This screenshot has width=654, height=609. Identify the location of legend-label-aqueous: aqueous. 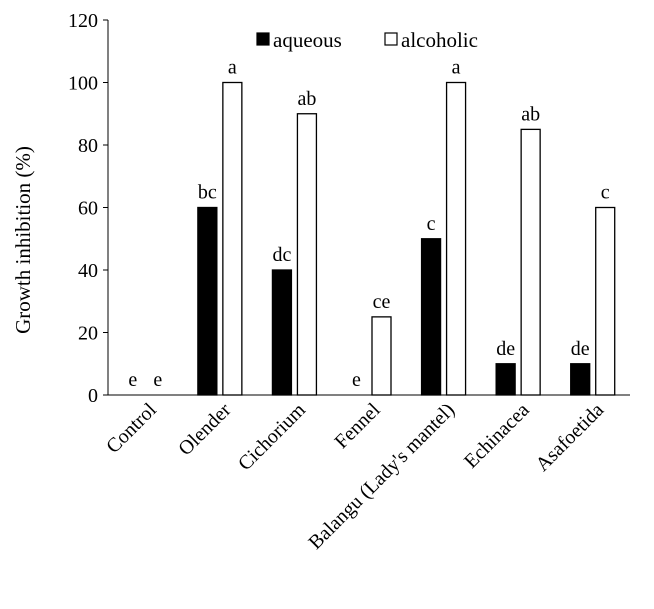
(307, 40).